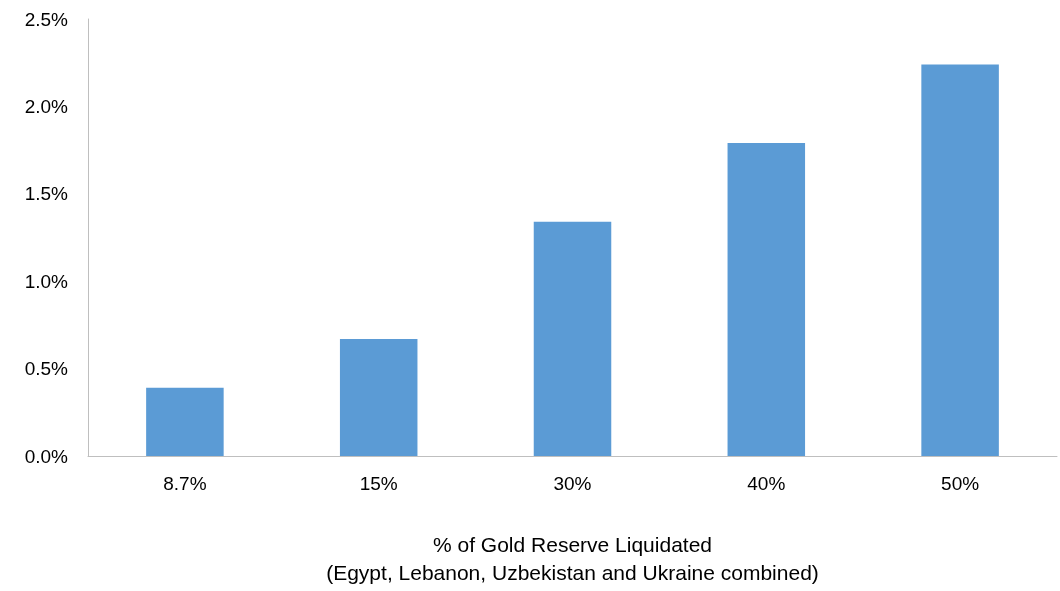 Image resolution: width=1060 pixels, height=591 pixels. What do you see at coordinates (378, 483) in the screenshot?
I see `x-tick-label: 15%` at bounding box center [378, 483].